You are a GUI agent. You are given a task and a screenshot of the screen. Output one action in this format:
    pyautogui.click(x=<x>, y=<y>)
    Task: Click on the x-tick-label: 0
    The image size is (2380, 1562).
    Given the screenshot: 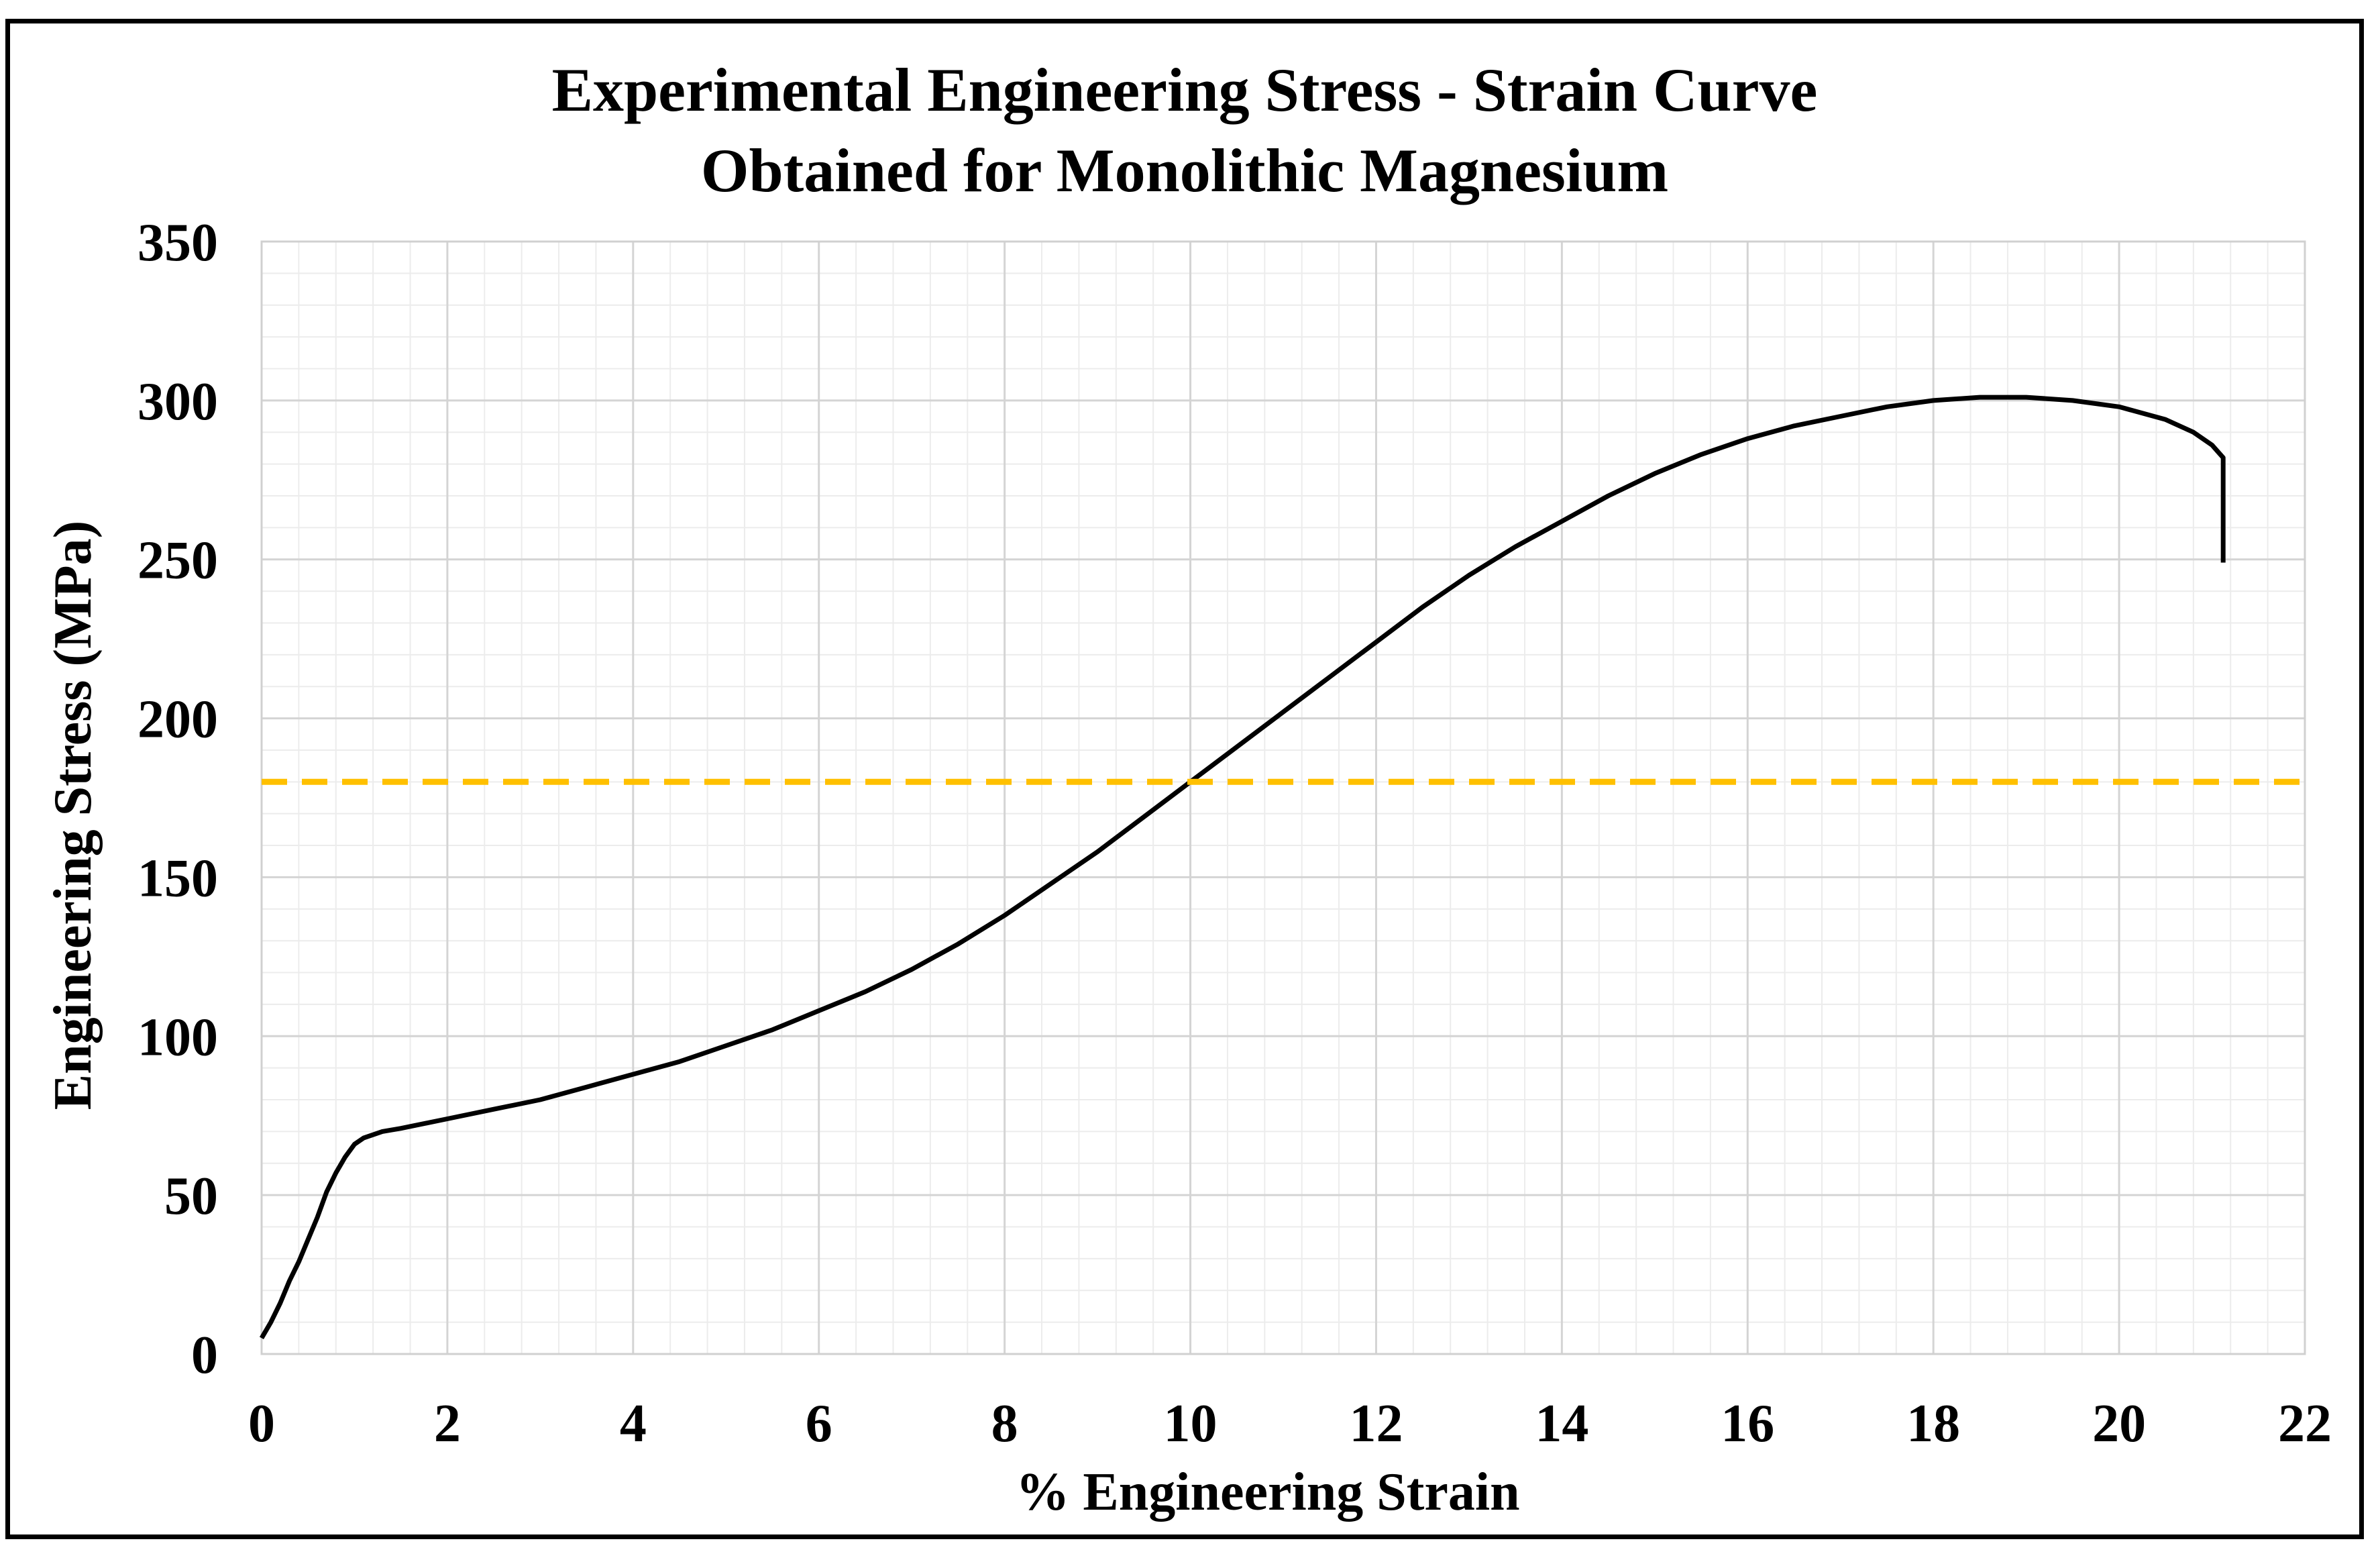 What is the action you would take?
    pyautogui.click(x=261, y=1423)
    